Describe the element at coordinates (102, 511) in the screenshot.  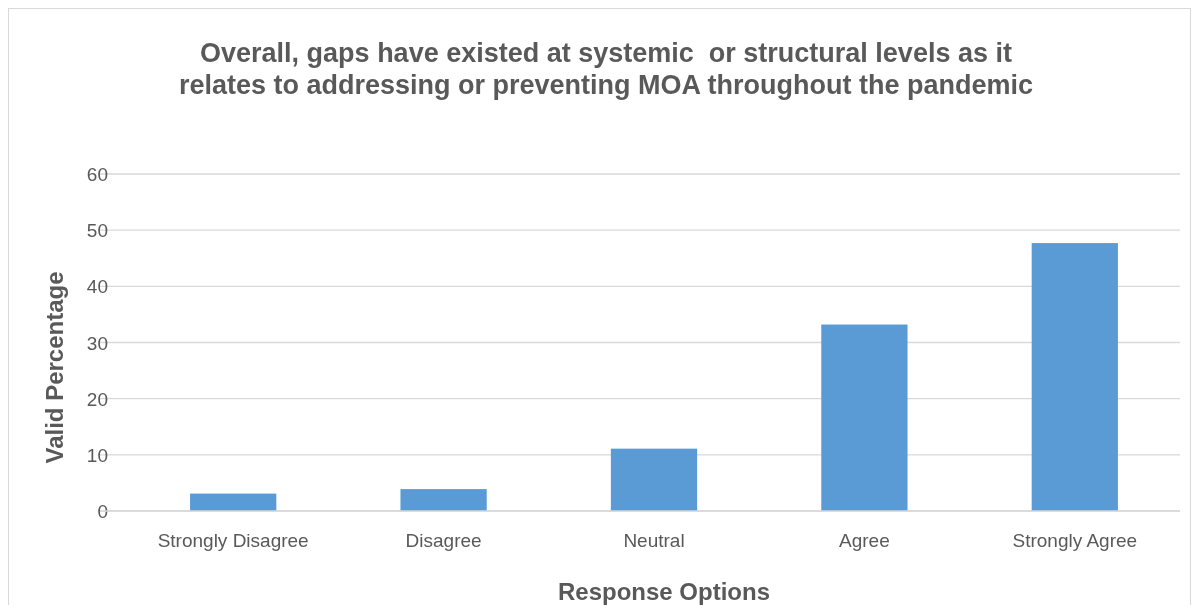
I see `y-tick-label: 0` at that location.